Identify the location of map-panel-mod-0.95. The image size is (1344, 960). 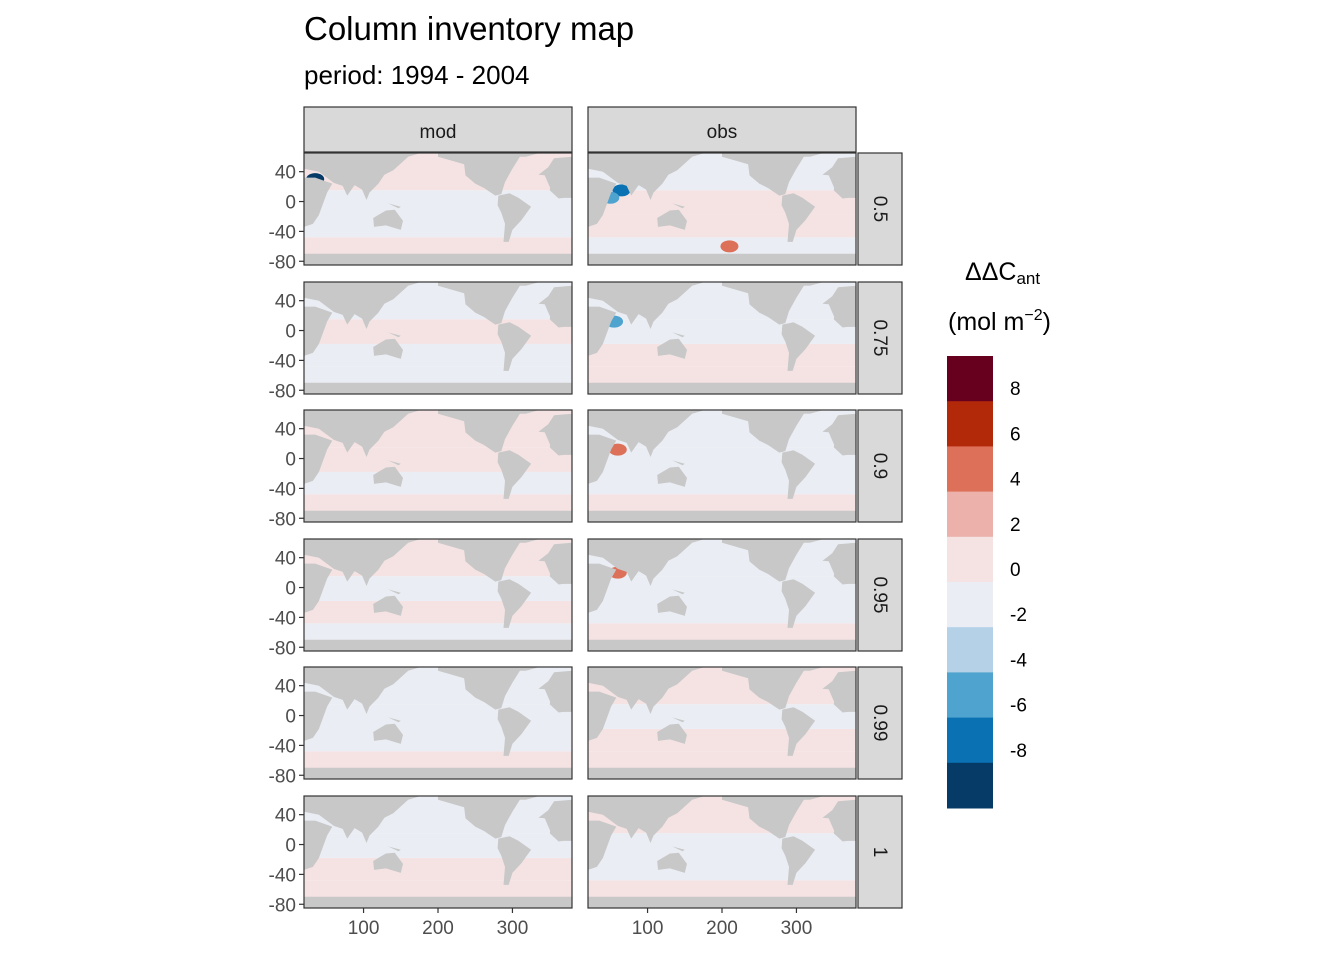
(438, 595).